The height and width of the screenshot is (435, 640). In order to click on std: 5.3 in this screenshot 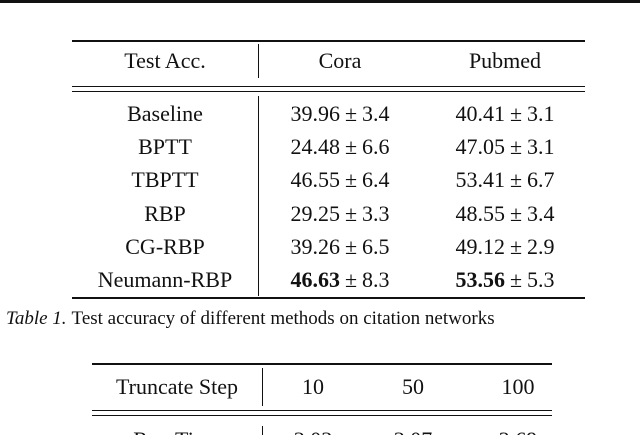, I will do `click(541, 279)`.